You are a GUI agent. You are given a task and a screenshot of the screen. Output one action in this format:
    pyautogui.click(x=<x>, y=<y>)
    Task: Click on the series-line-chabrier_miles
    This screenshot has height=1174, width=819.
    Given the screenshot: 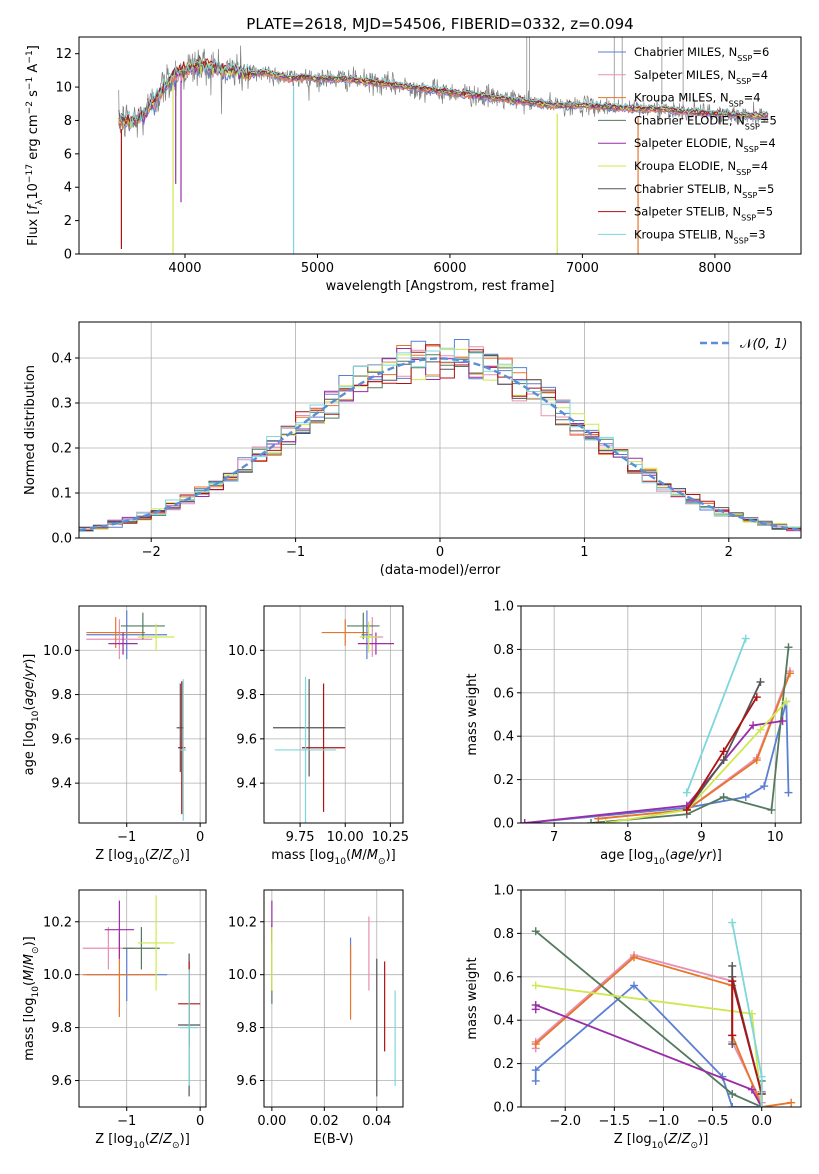 What is the action you would take?
    pyautogui.click(x=657, y=762)
    